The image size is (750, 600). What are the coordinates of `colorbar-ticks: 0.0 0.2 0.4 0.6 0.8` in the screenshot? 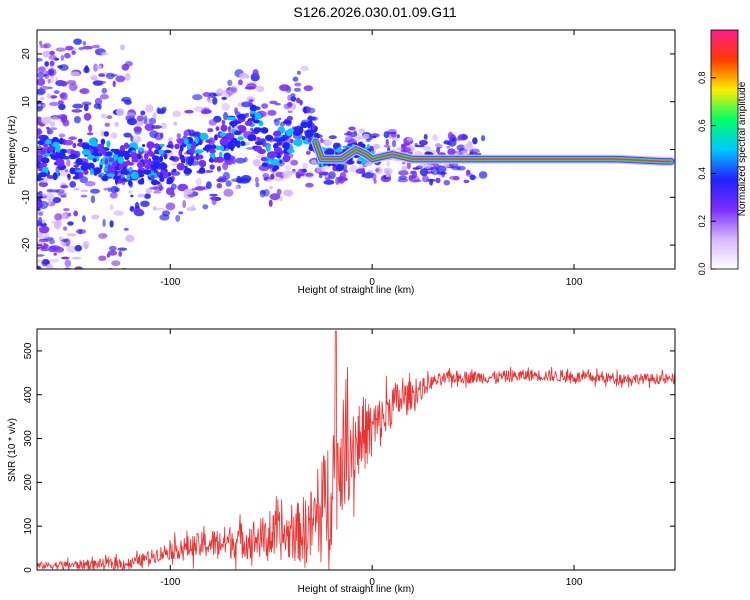 It's located at (706, 173).